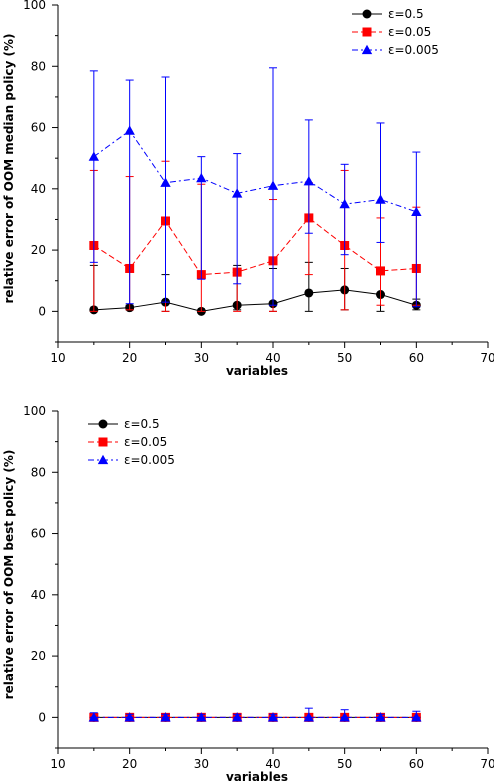 Image resolution: width=494 pixels, height=782 pixels. Describe the element at coordinates (9, 575) in the screenshot. I see `y-axis-title: relative error of OOM best policy (%)` at that location.